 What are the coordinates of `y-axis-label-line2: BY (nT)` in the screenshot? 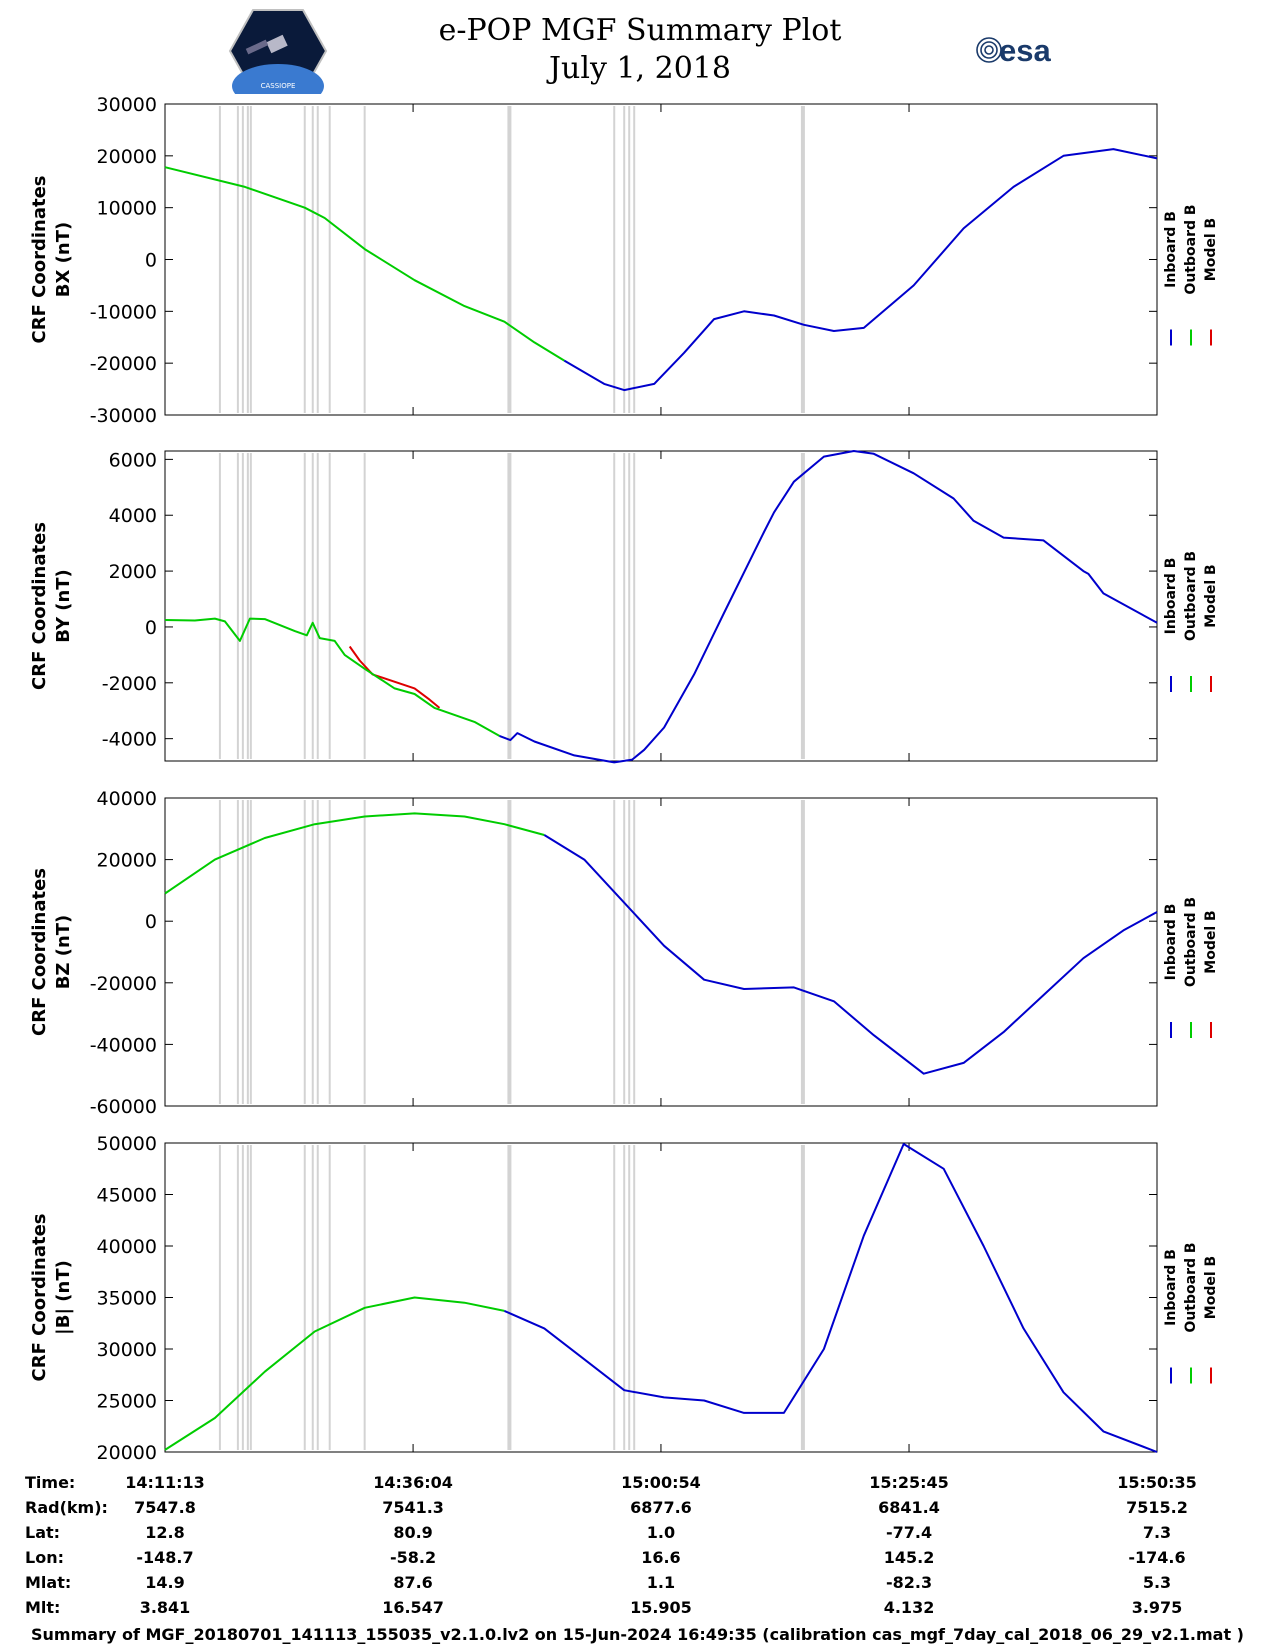 It's located at (63, 606).